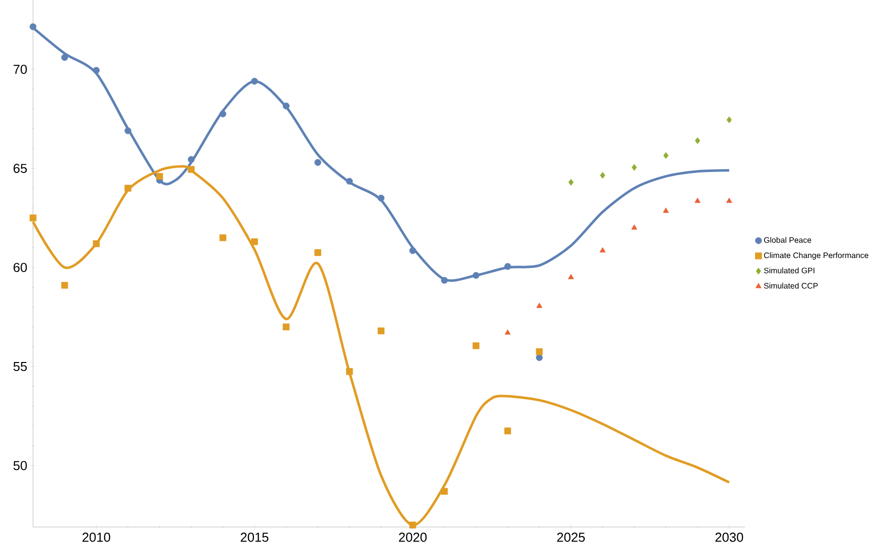 The image size is (893, 554). I want to click on x-tick-label: 2025, so click(571, 537).